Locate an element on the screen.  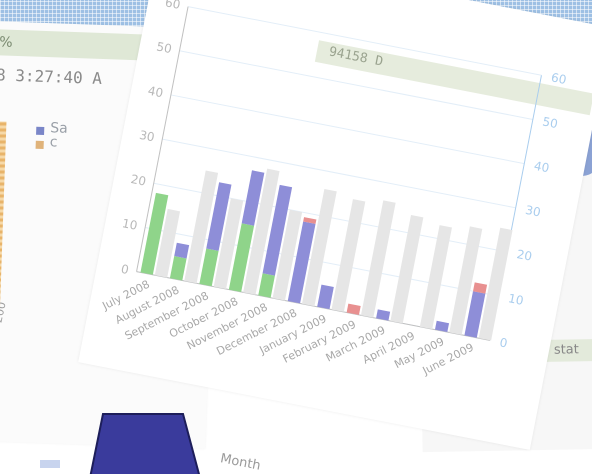
legend-text: Sa c is located at coordinates (59, 135).